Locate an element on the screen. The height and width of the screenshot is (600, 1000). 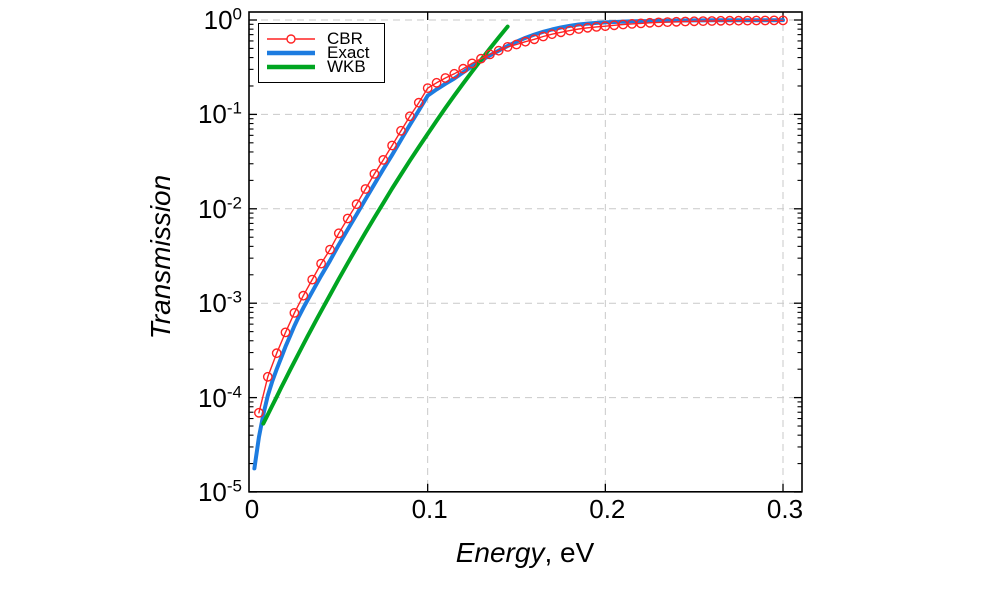
y-tick-label: 100 is located at coordinates (200, 19).